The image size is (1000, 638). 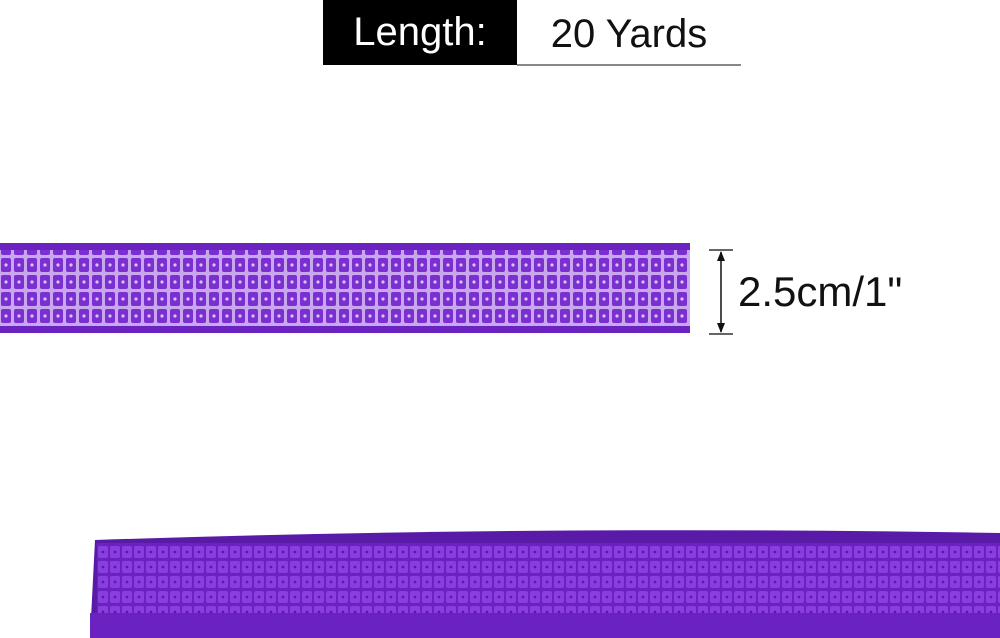 What do you see at coordinates (820, 291) in the screenshot?
I see `width-label: 2.5cm/1"` at bounding box center [820, 291].